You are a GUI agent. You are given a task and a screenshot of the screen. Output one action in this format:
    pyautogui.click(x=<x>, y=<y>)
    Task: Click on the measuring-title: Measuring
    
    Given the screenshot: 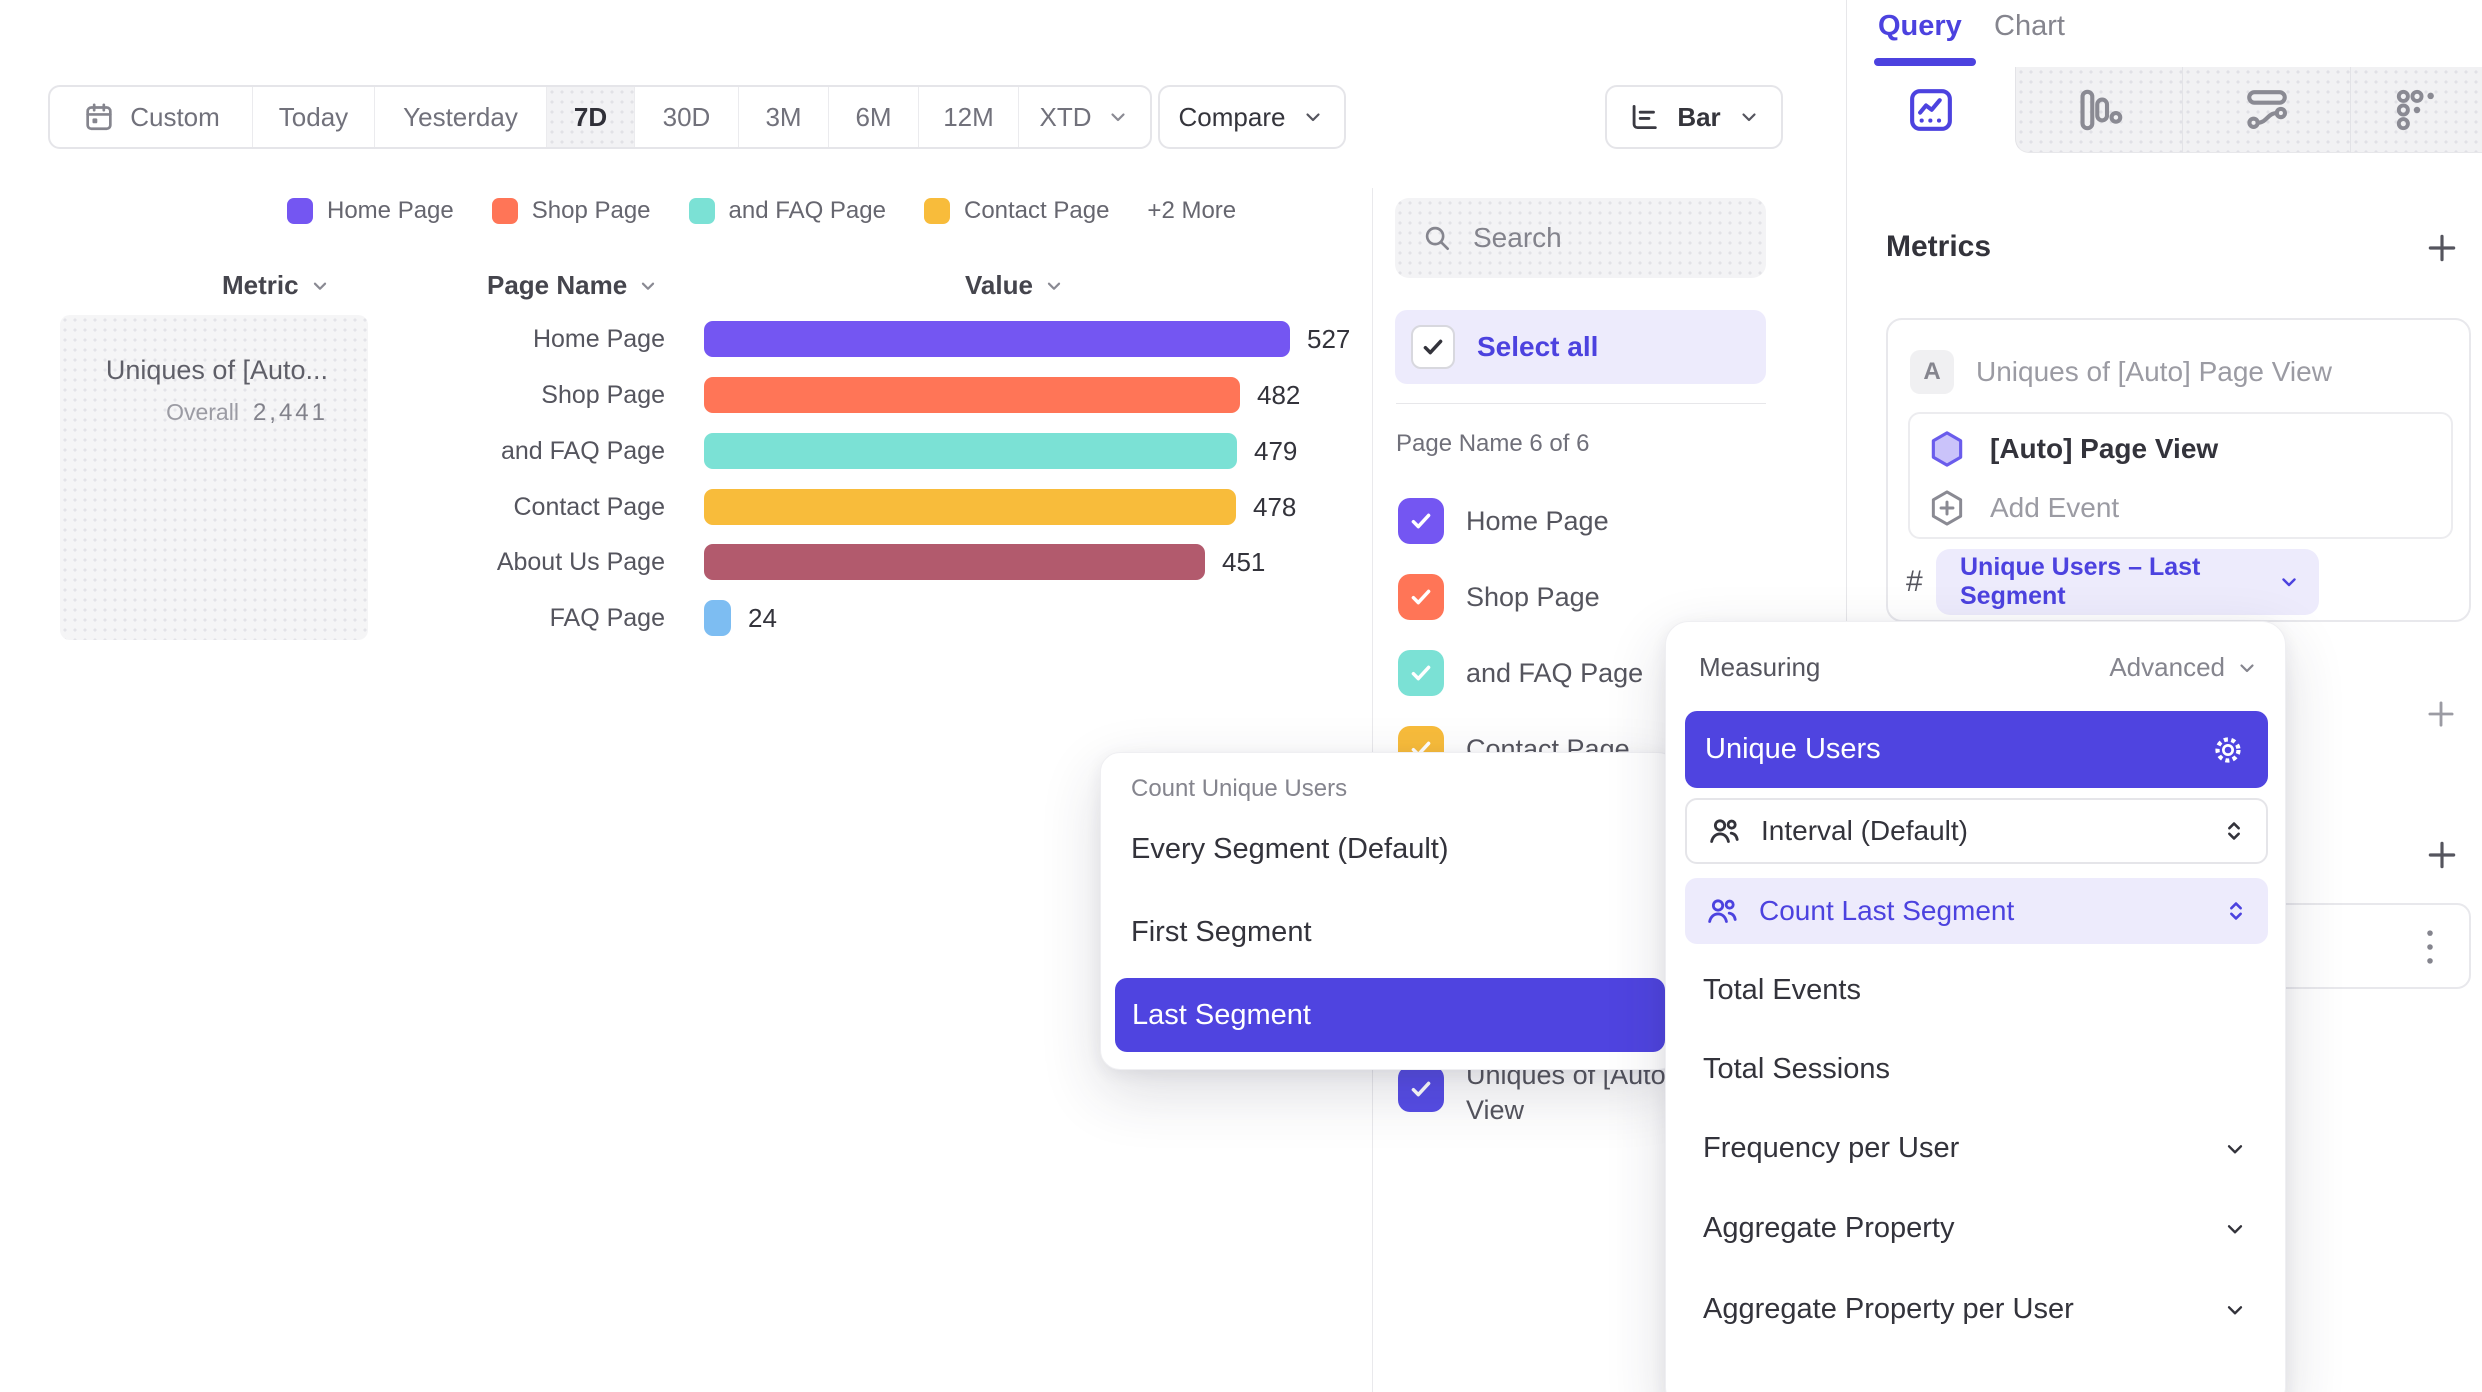 What is the action you would take?
    pyautogui.click(x=1760, y=667)
    